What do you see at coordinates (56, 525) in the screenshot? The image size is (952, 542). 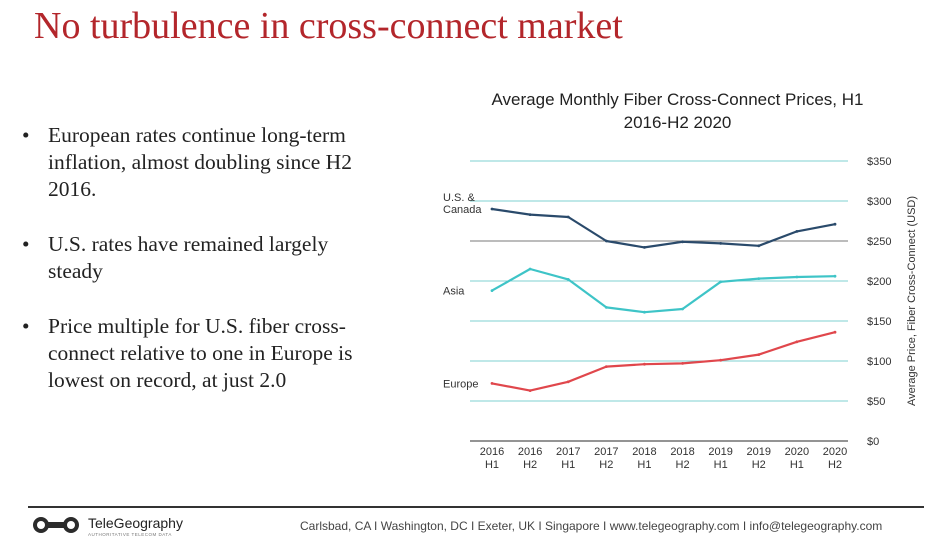 I see `telegeography-logo-icon` at bounding box center [56, 525].